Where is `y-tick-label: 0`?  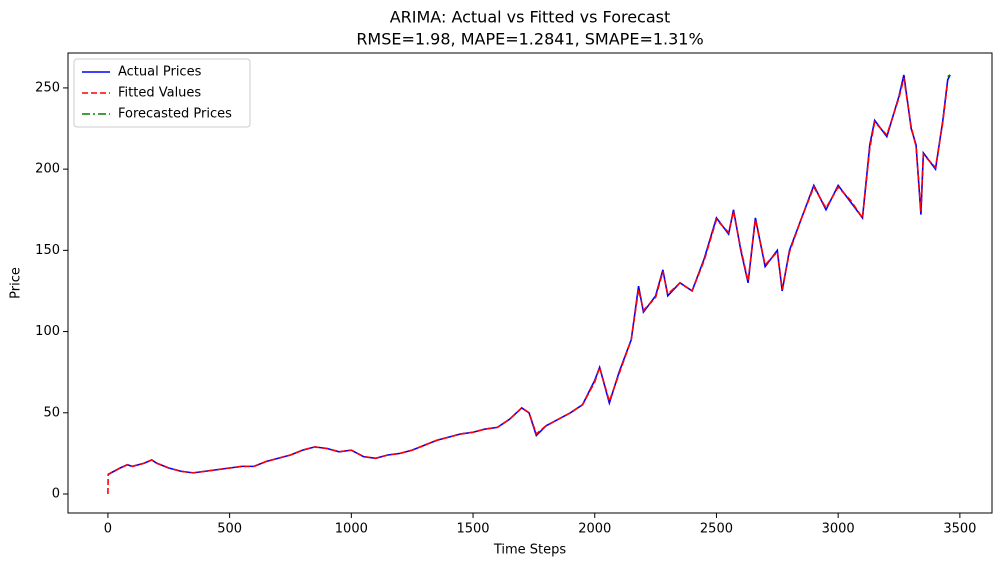 y-tick-label: 0 is located at coordinates (56, 493).